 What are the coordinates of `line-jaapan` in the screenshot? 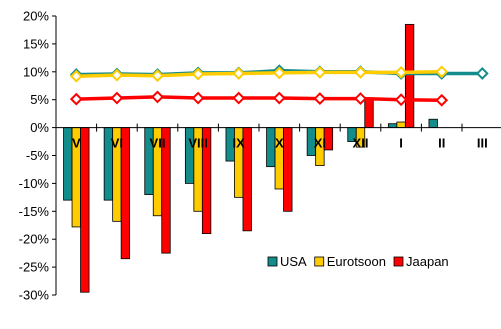 It's located at (259, 99).